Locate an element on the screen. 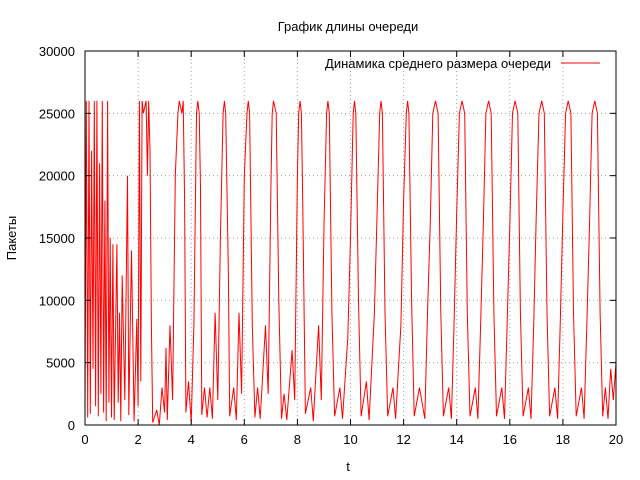 Image resolution: width=640 pixels, height=480 pixels. y-axis-label: Пакеты is located at coordinates (11, 238).